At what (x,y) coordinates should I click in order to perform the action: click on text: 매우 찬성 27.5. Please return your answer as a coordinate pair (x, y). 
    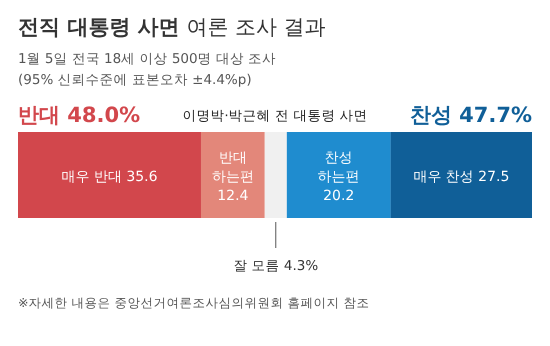
    Looking at the image, I should click on (461, 177).